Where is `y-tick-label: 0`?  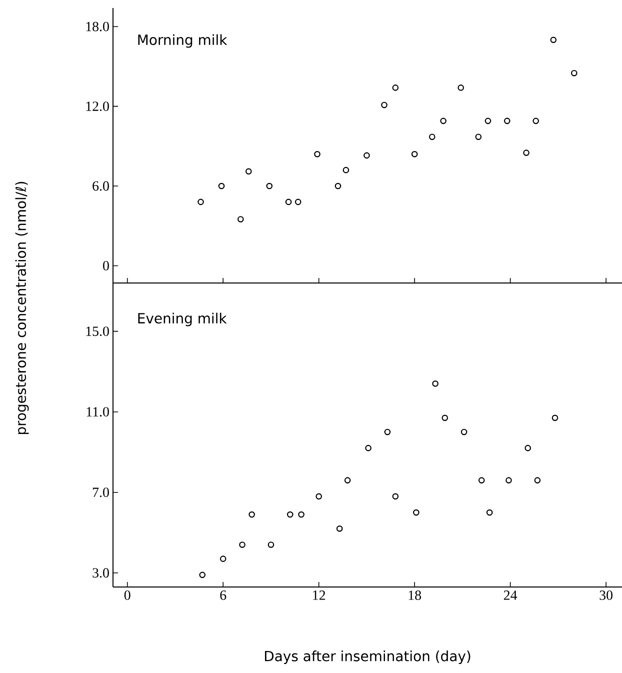
y-tick-label: 0 is located at coordinates (106, 265).